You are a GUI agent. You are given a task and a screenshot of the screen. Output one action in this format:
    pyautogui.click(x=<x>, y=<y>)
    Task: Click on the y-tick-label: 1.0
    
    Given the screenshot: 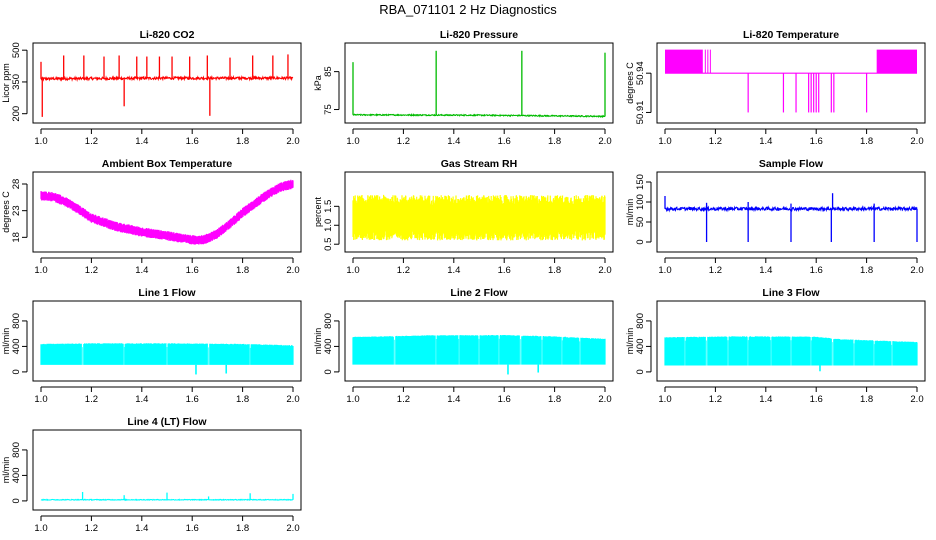 What is the action you would take?
    pyautogui.click(x=328, y=225)
    